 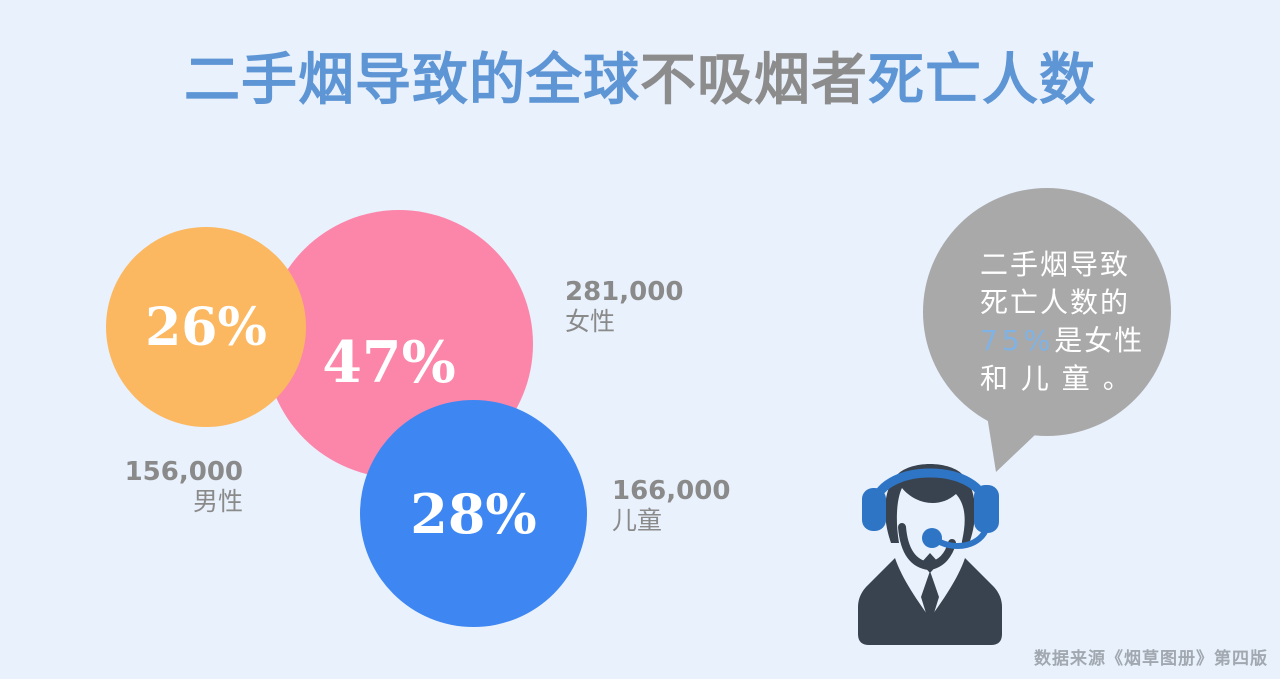 What do you see at coordinates (624, 292) in the screenshot?
I see `women-death-count: 281,000` at bounding box center [624, 292].